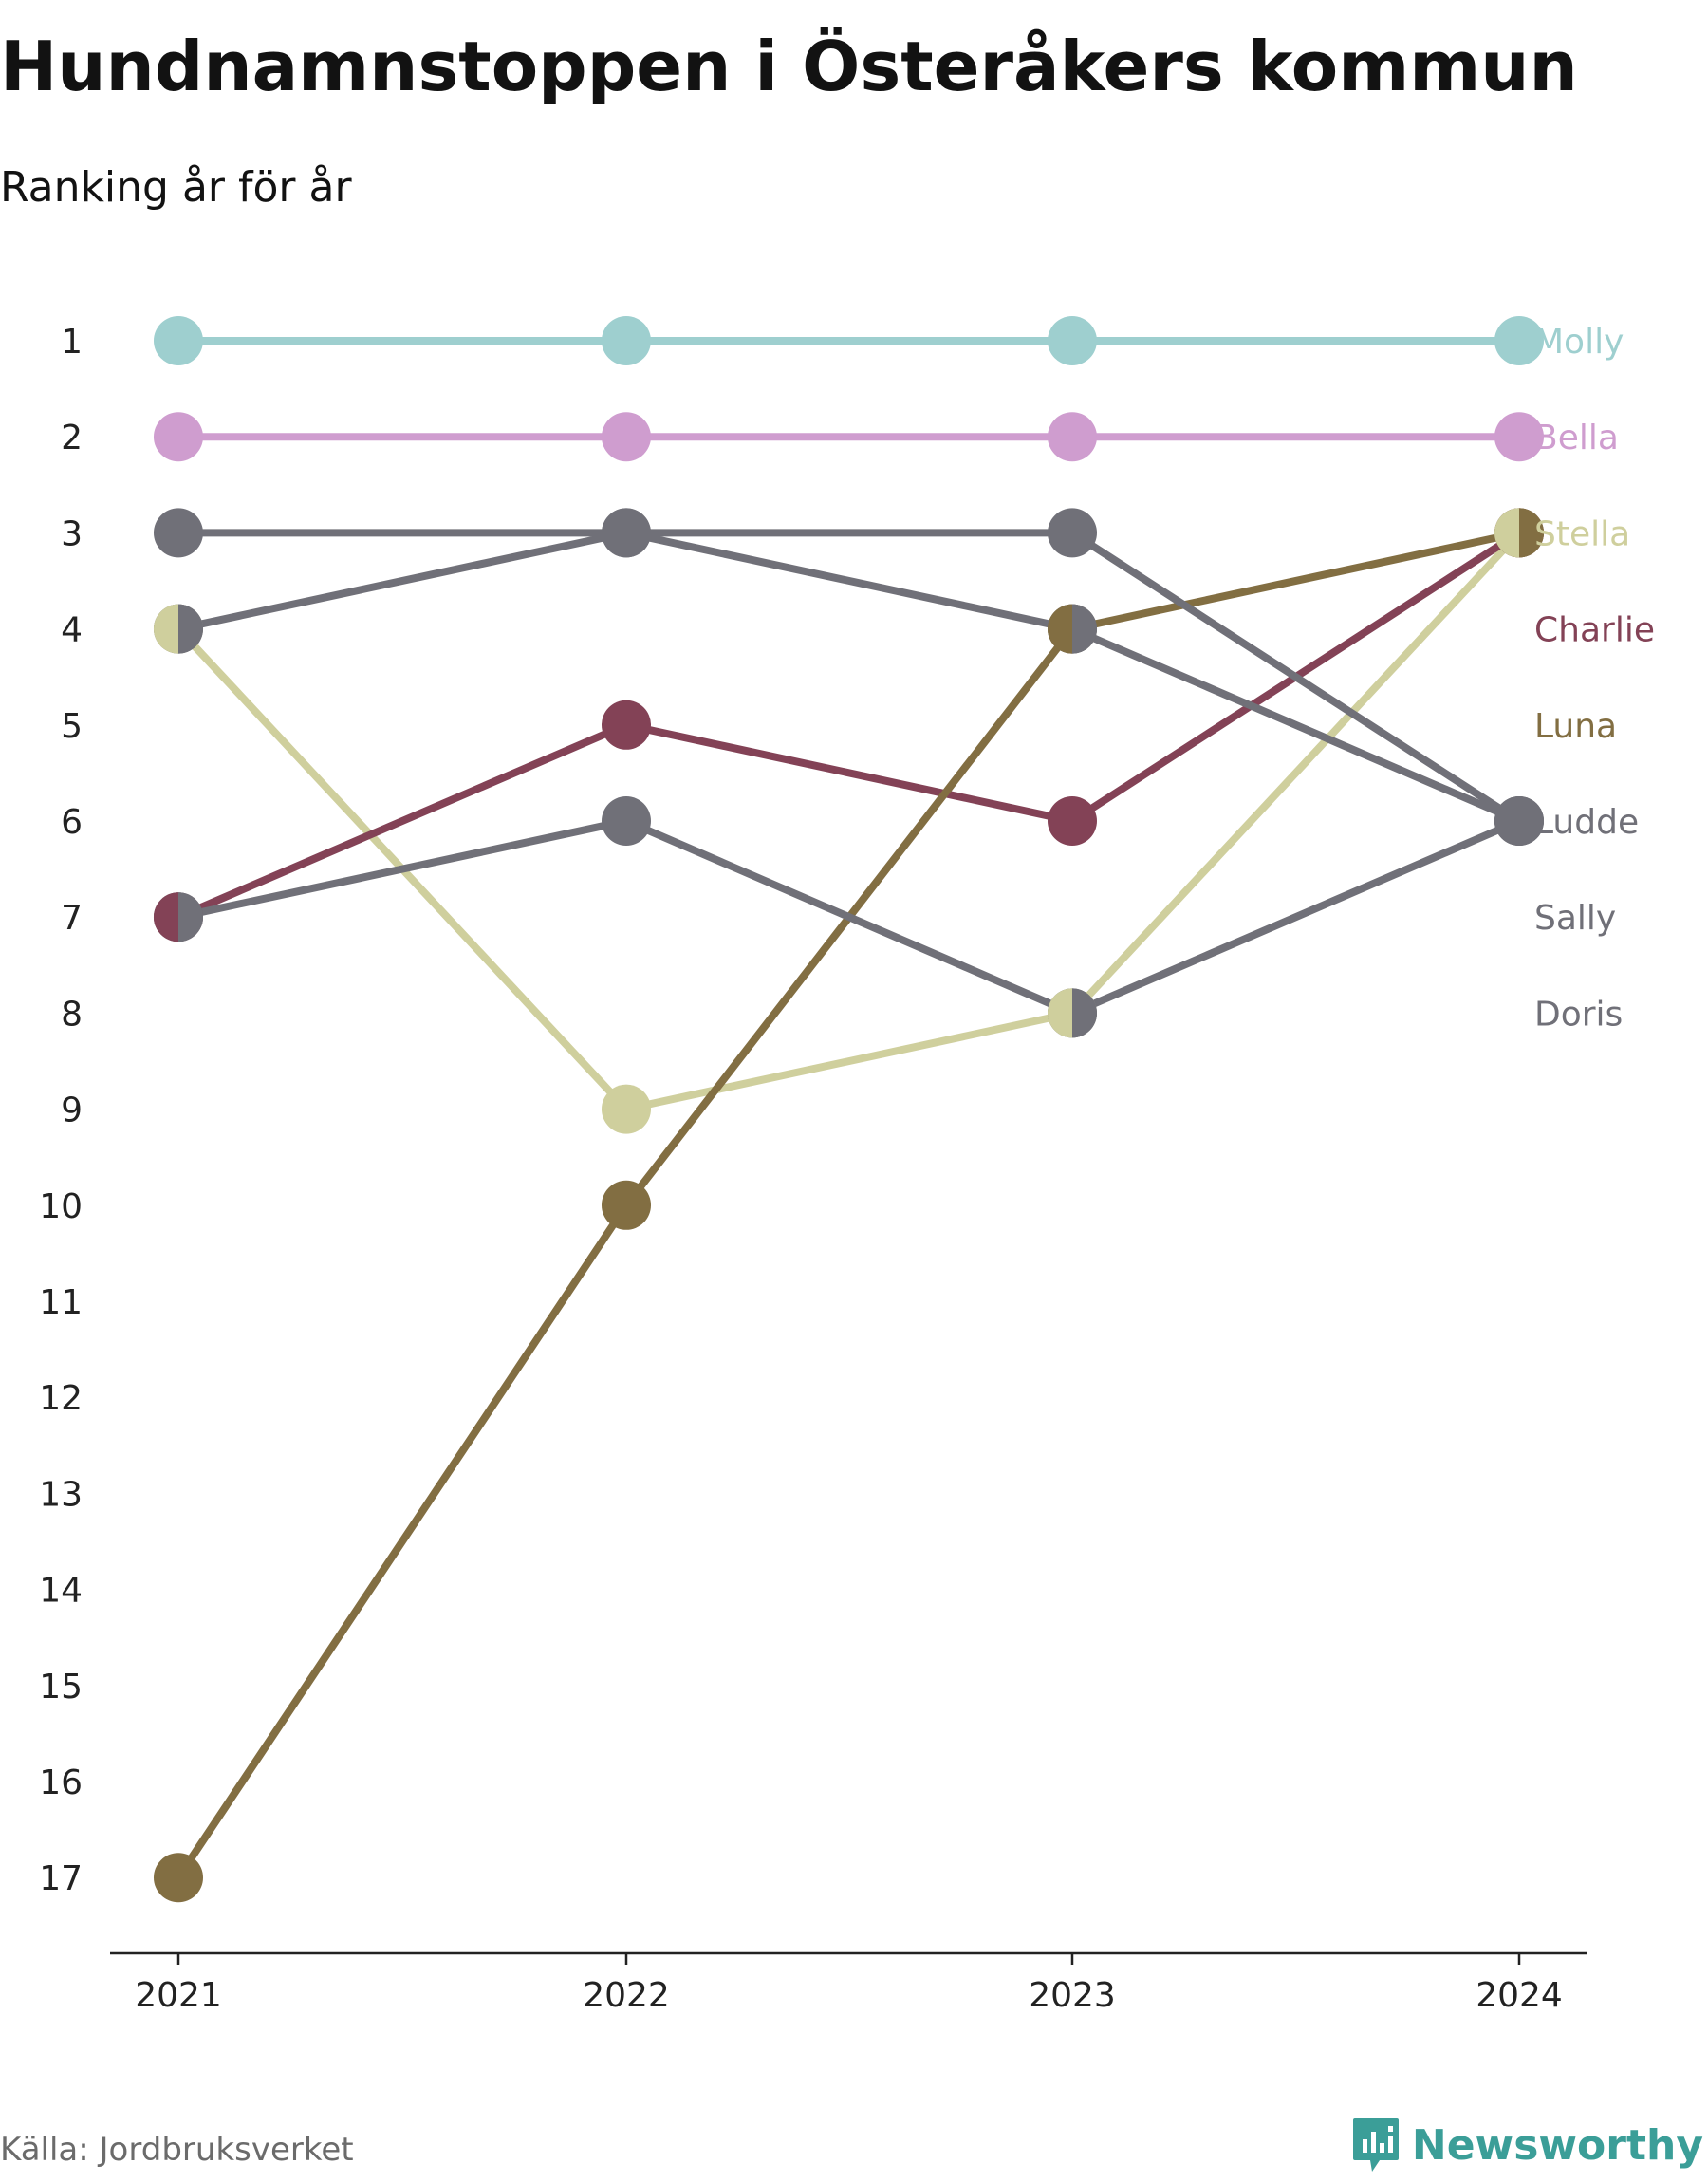 This screenshot has height=2183, width=1708. What do you see at coordinates (72, 533) in the screenshot?
I see `y-tick-label: 3` at bounding box center [72, 533].